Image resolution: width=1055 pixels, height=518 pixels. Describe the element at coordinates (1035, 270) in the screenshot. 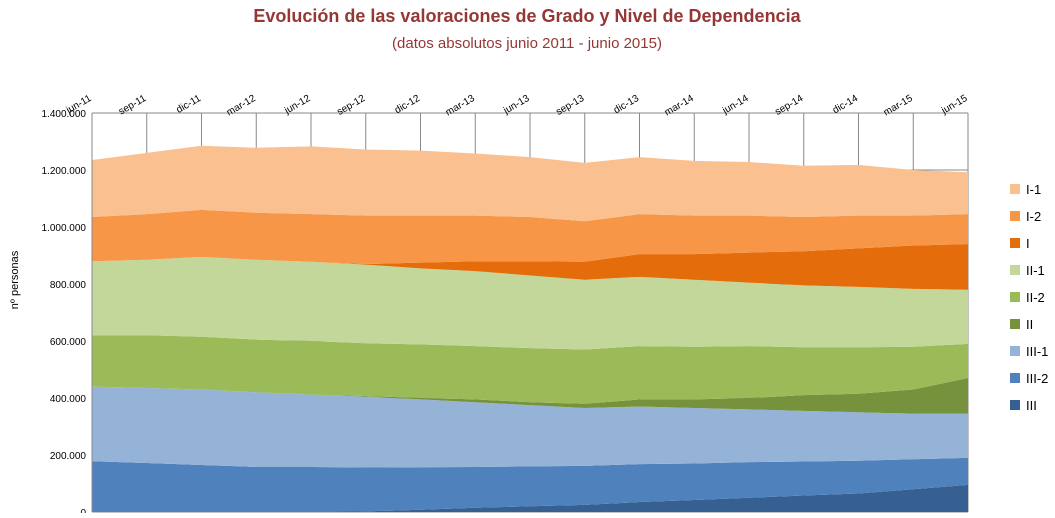

I see `legend-label: II-1` at that location.